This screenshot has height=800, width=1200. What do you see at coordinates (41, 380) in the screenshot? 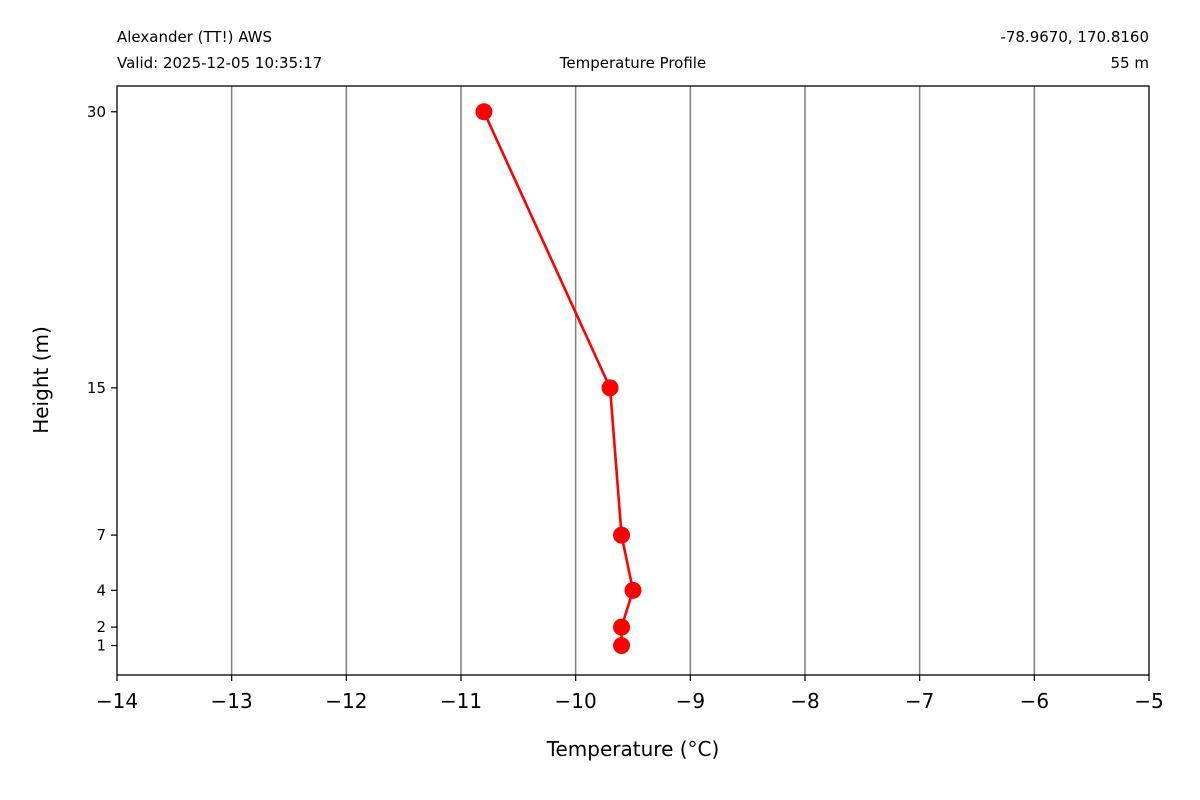
I see `y-axis-label: Height (m)` at bounding box center [41, 380].